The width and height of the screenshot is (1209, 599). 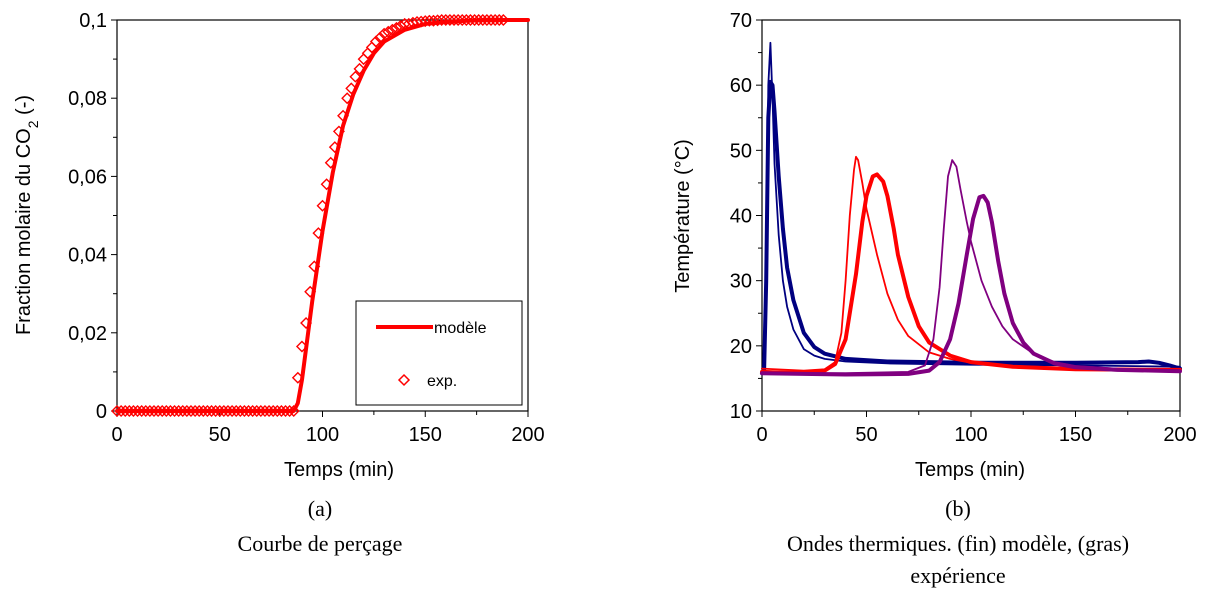 What do you see at coordinates (741, 282) in the screenshot?
I see `y-tick-label: 30` at bounding box center [741, 282].